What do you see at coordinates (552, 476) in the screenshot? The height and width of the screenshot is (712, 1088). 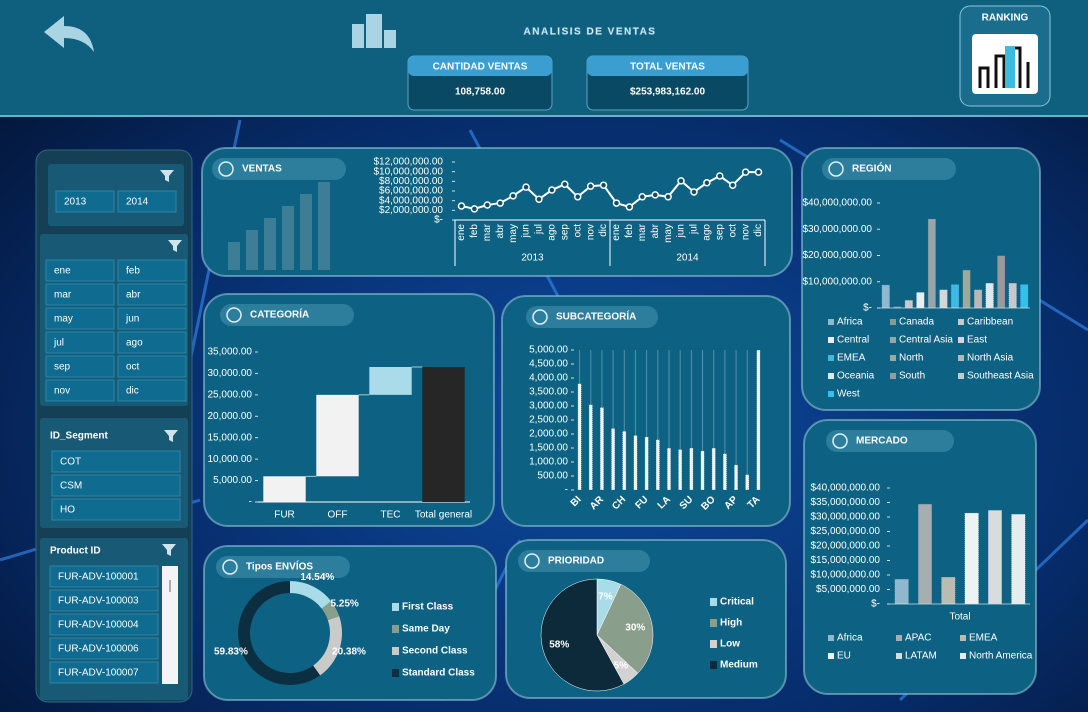 I see `y-tick-label: 500.00` at bounding box center [552, 476].